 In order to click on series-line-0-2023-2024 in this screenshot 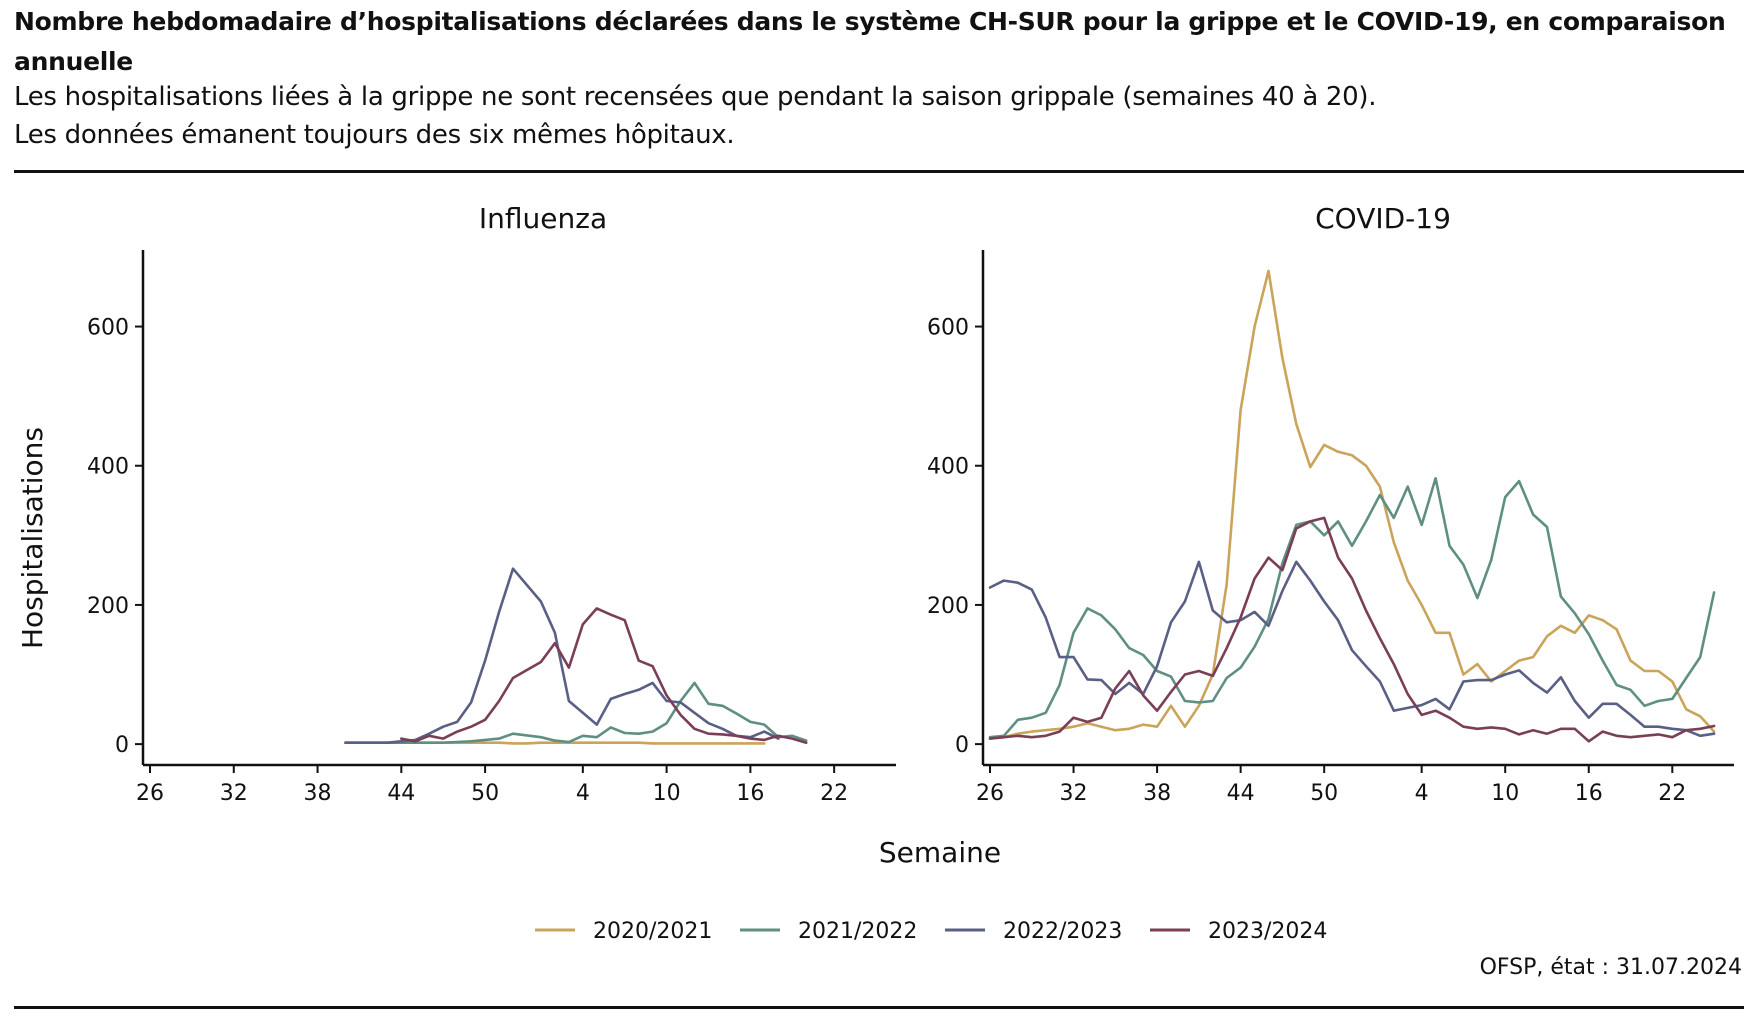, I will do `click(603, 676)`.